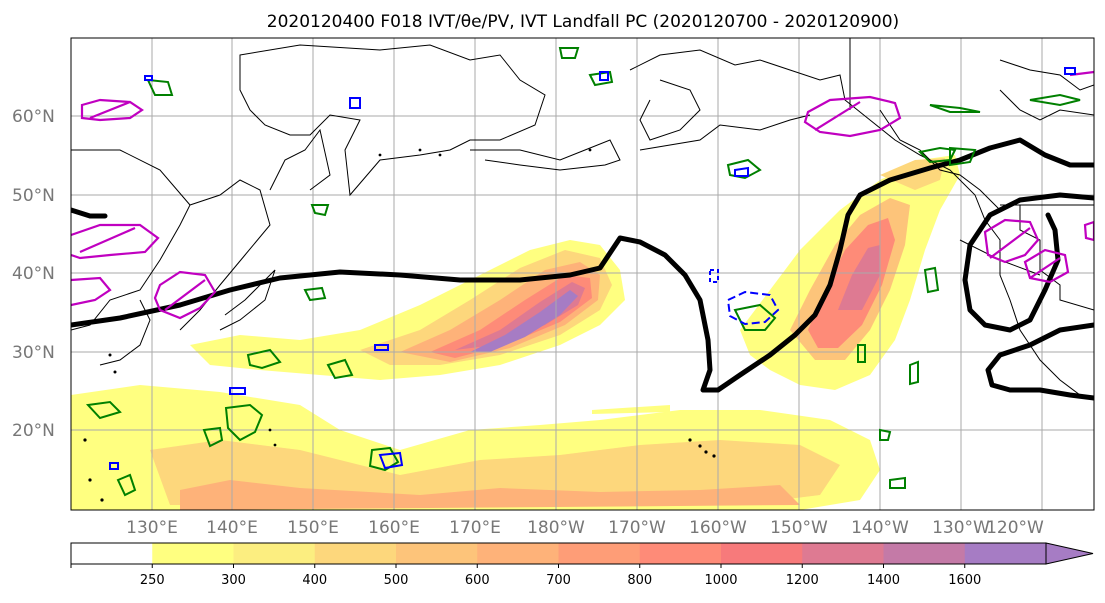 The height and width of the screenshot is (603, 1105). What do you see at coordinates (33, 117) in the screenshot?
I see `lat-label-60n: 60°N` at bounding box center [33, 117].